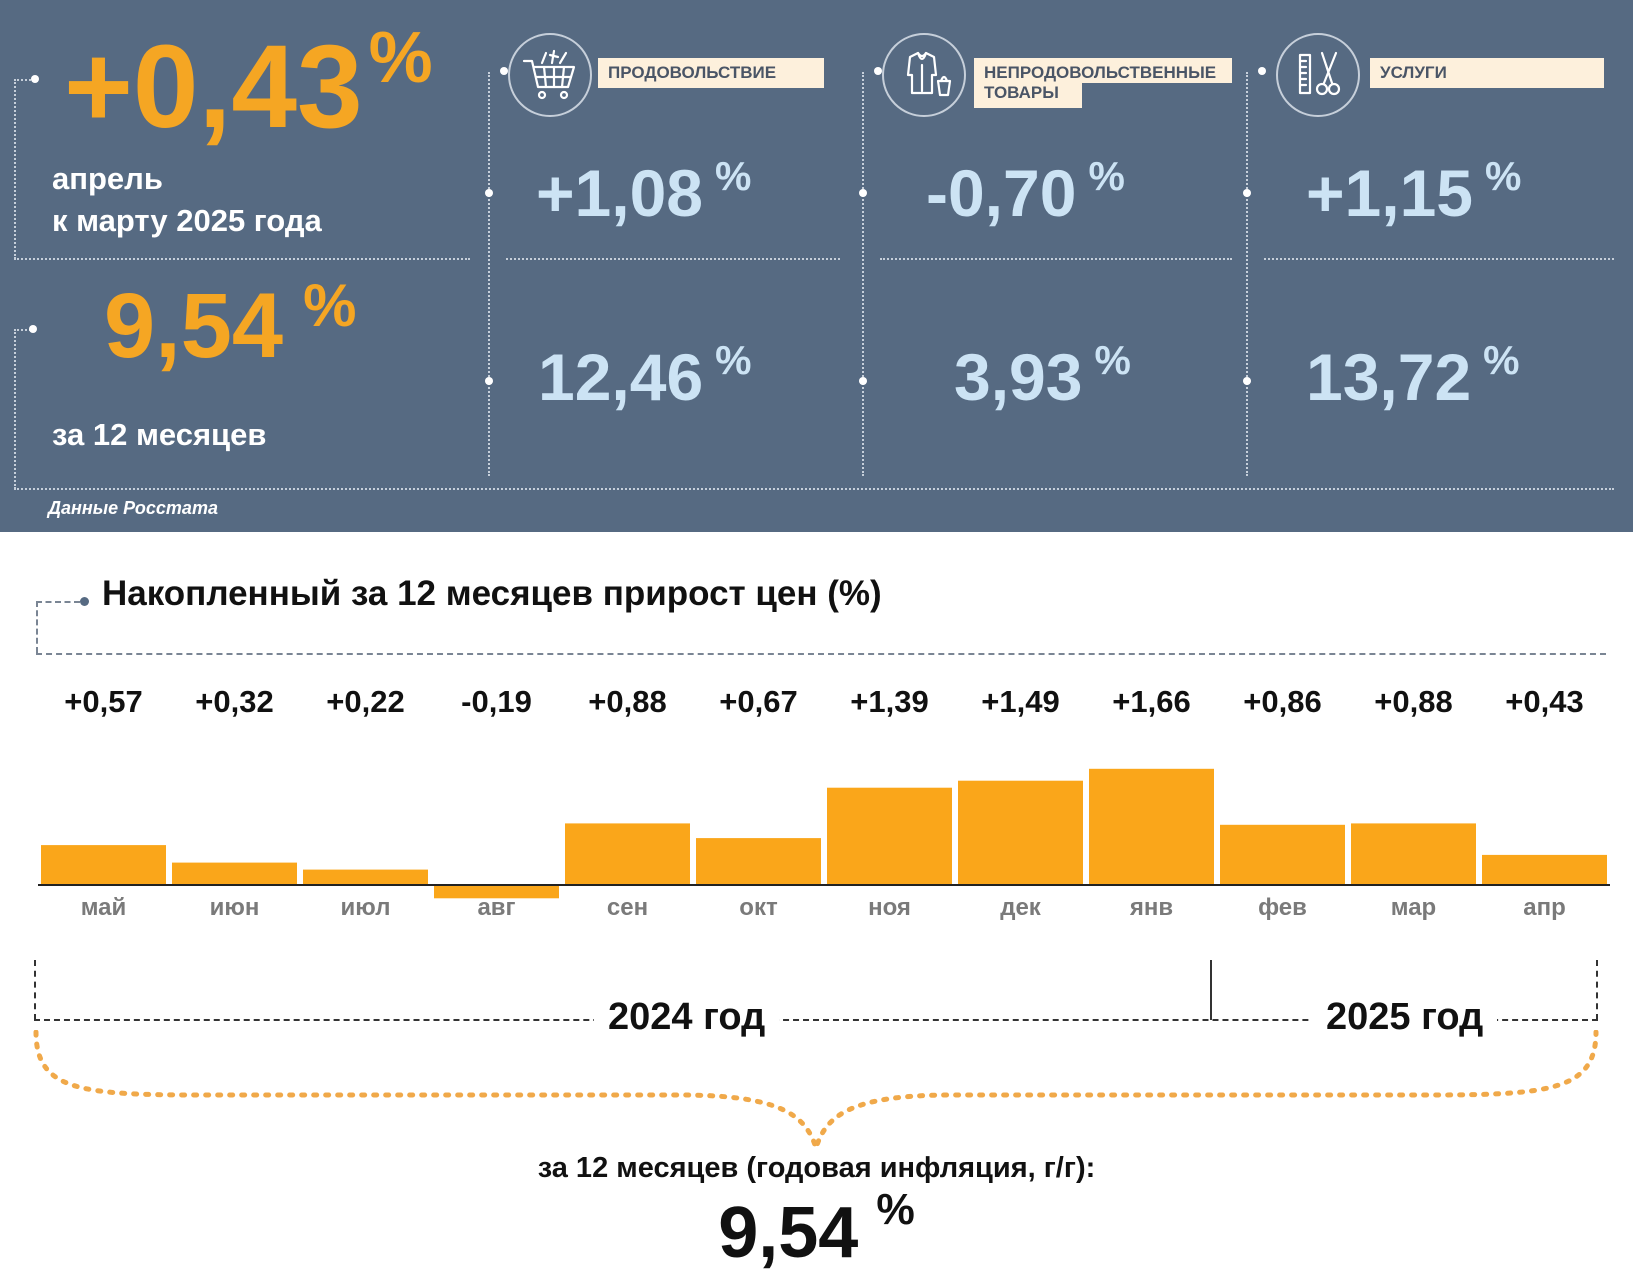  What do you see at coordinates (1042, 375) in the screenshot?
I see `nonfood-annual-value: 3,93%` at bounding box center [1042, 375].